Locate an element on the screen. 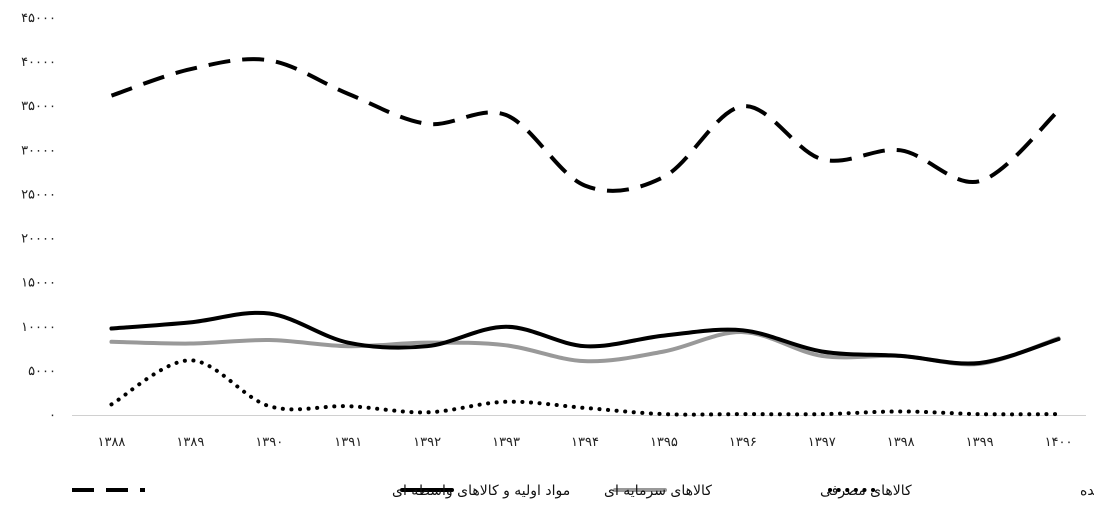  x-tick-label: ۱۳۹۴ is located at coordinates (585, 442).